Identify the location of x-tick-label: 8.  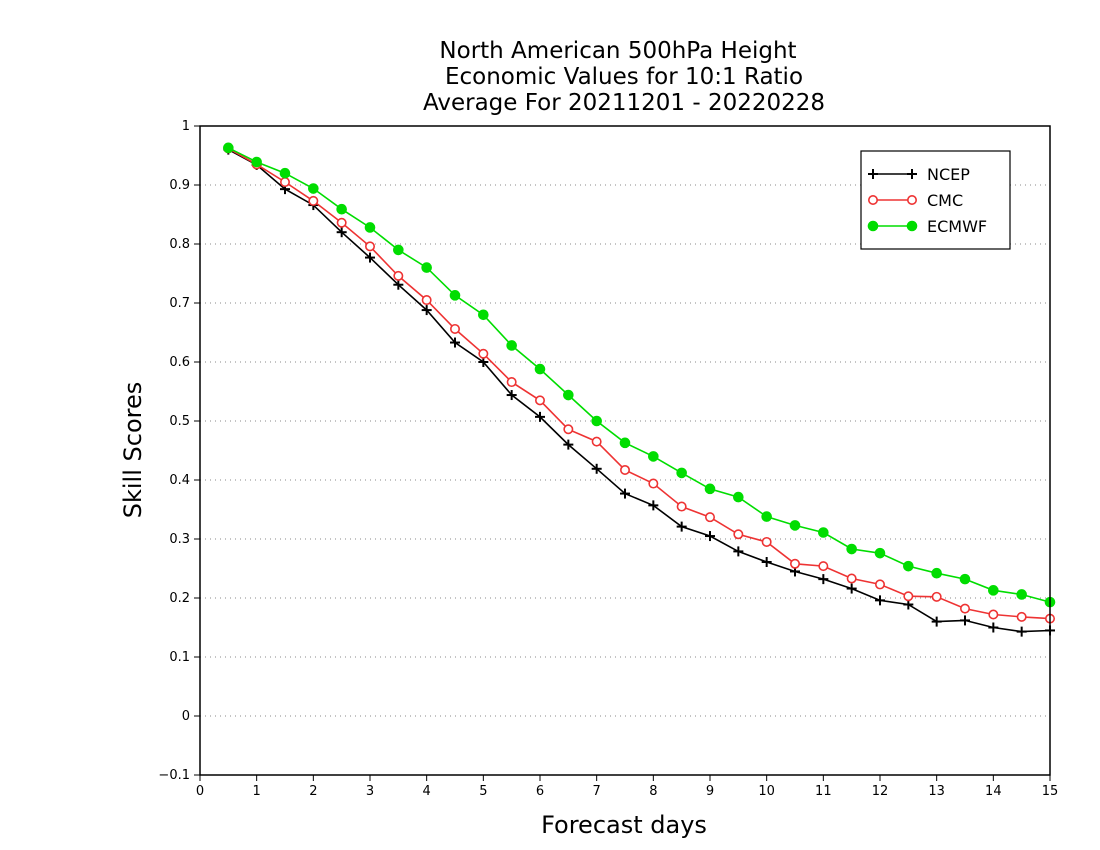
(653, 791).